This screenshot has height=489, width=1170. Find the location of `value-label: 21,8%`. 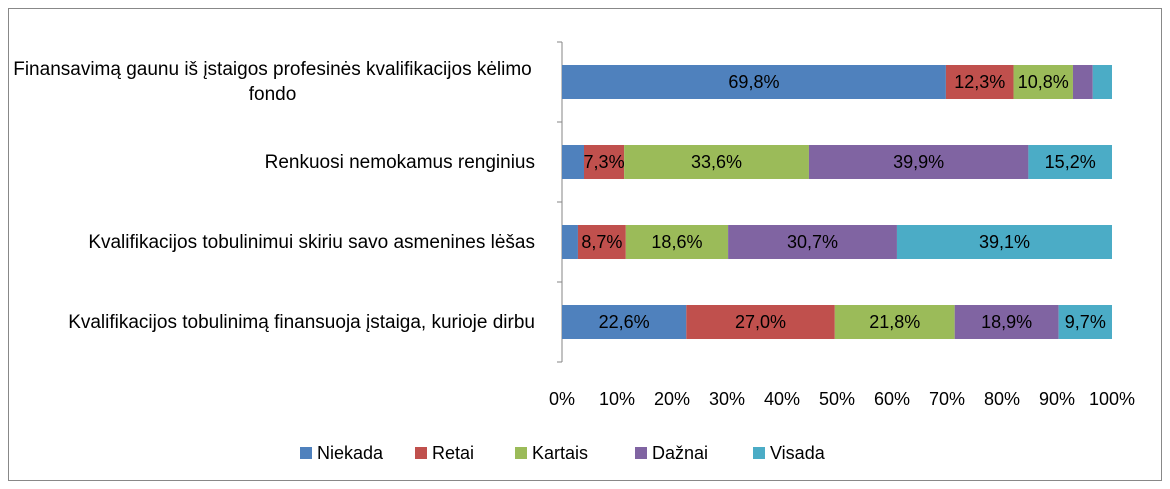

value-label: 21,8% is located at coordinates (894, 322).